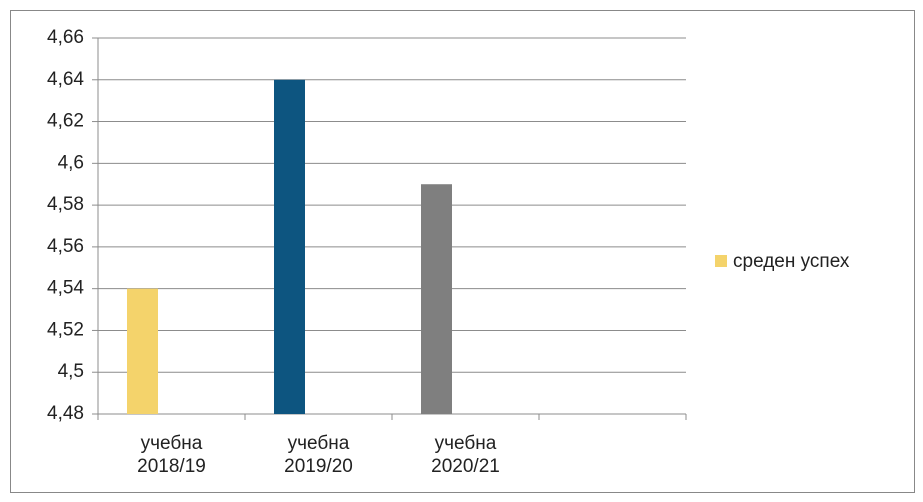  What do you see at coordinates (171, 455) in the screenshot?
I see `x-tick-label: учебна 2018/19` at bounding box center [171, 455].